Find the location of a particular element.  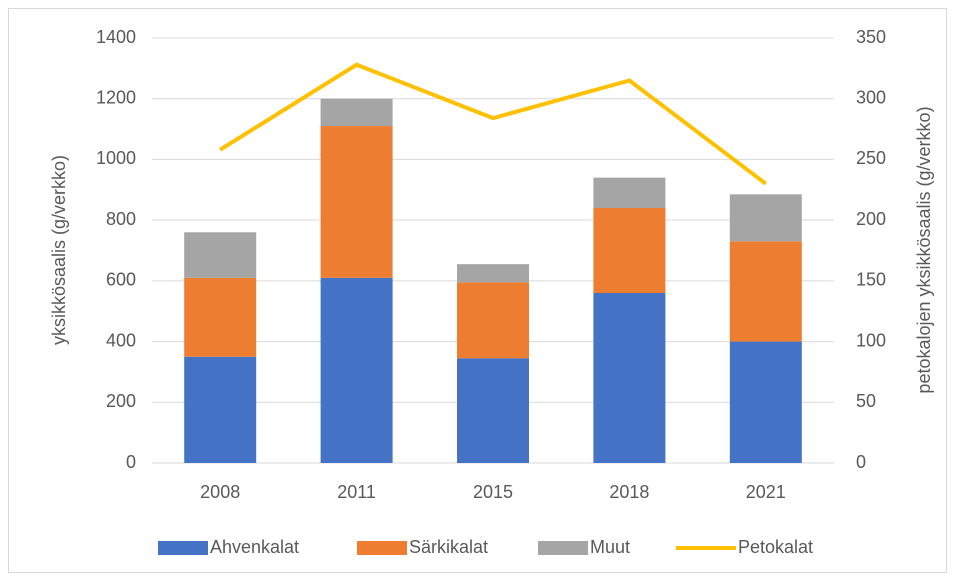

legend-label: Särkikalat is located at coordinates (448, 547).